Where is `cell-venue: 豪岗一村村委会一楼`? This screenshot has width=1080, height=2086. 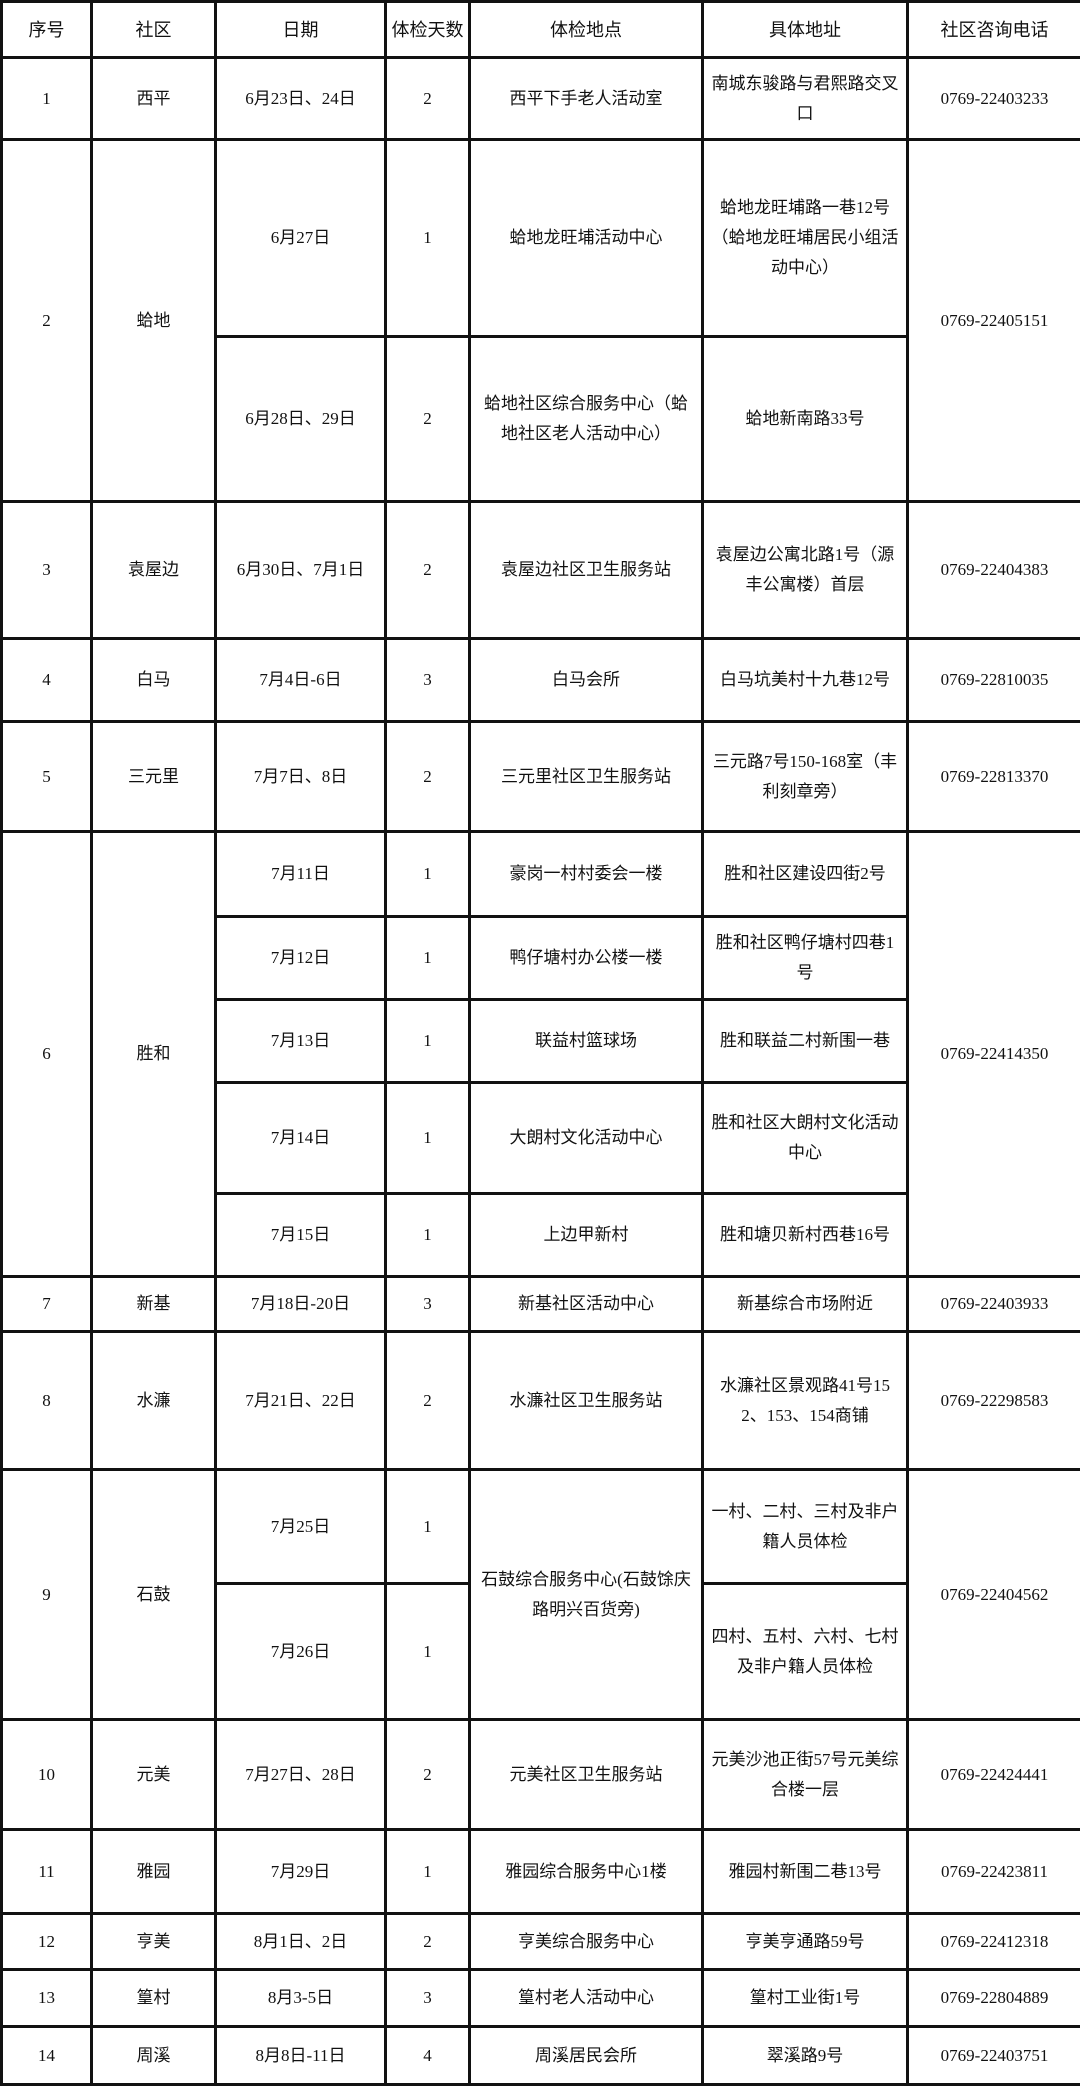 cell-venue: 豪岗一村村委会一楼 is located at coordinates (586, 874).